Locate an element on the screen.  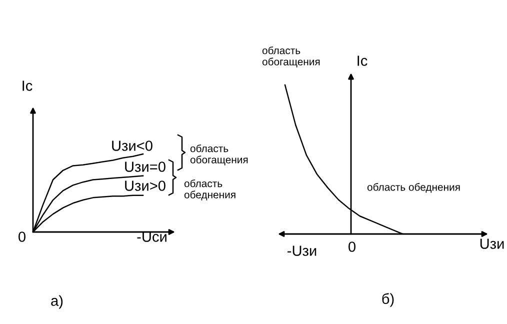
x-axis-title: -Uси is located at coordinates (151, 237).